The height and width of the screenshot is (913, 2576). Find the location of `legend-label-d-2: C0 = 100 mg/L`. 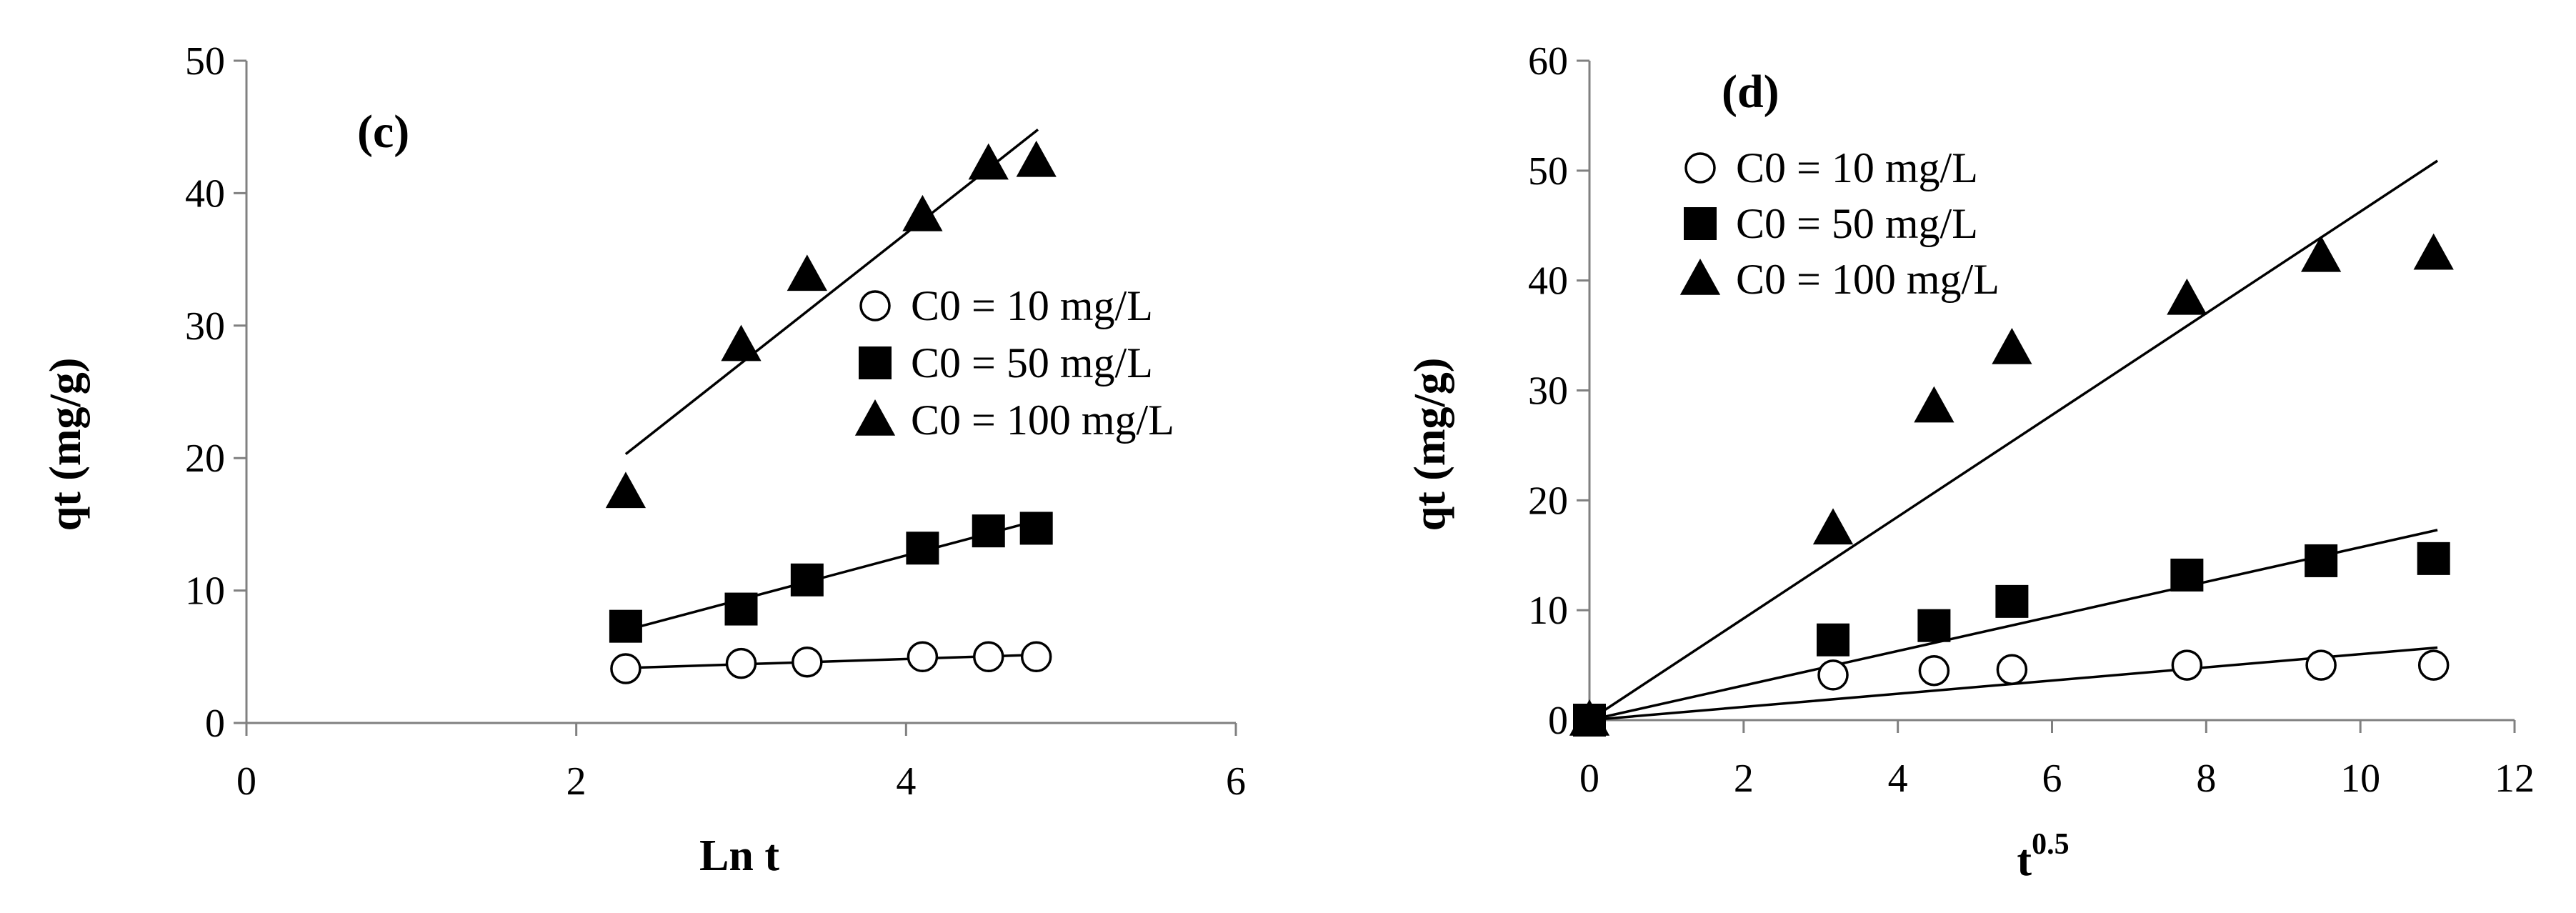

legend-label-d-2: C0 = 100 mg/L is located at coordinates (1868, 279).